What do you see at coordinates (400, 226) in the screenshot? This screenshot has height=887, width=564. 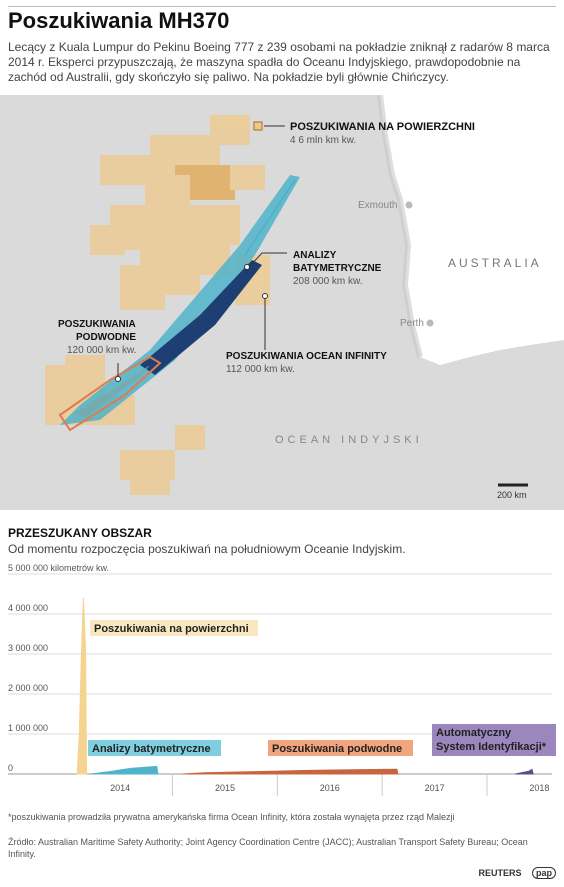 I see `coast-shade` at bounding box center [400, 226].